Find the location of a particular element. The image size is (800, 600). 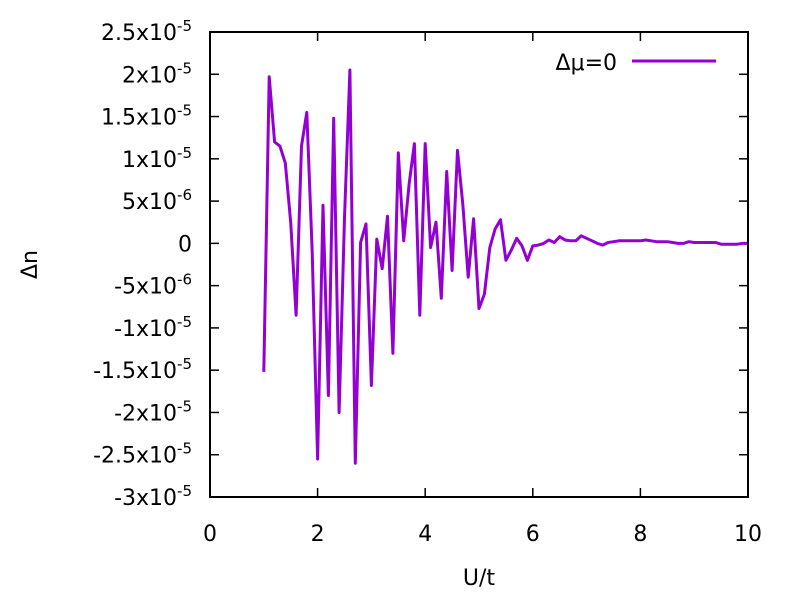

y-tick-label: -1x10⁻⁵ is located at coordinates (153, 327).